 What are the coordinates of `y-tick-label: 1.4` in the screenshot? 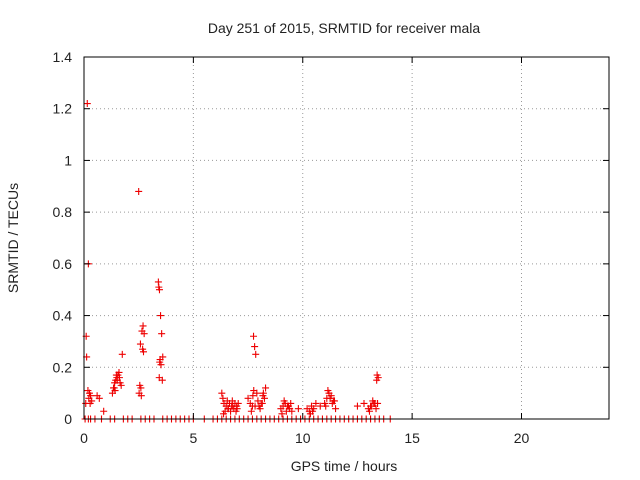 It's located at (63, 57).